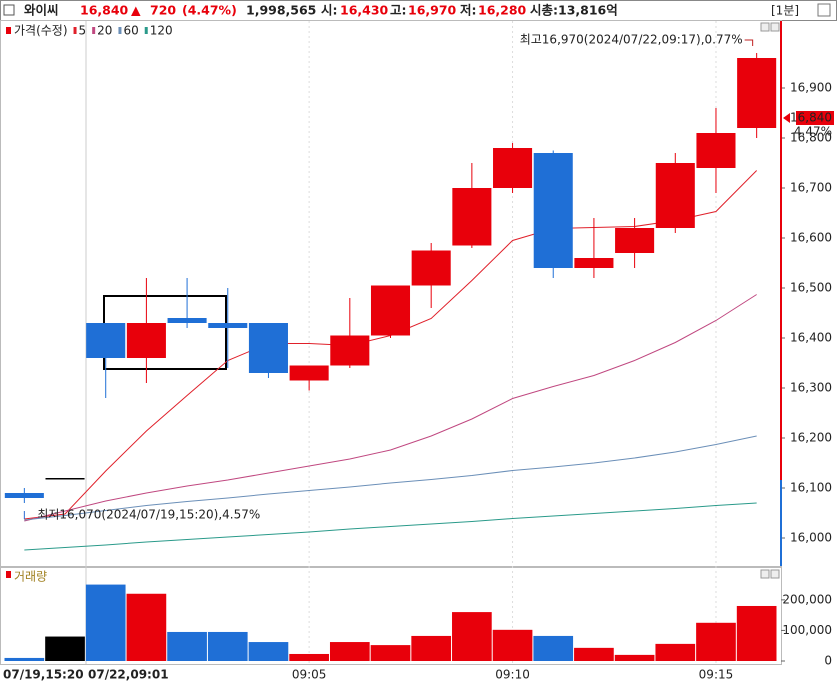  I want to click on annotation-arrow, so click(749, 42).